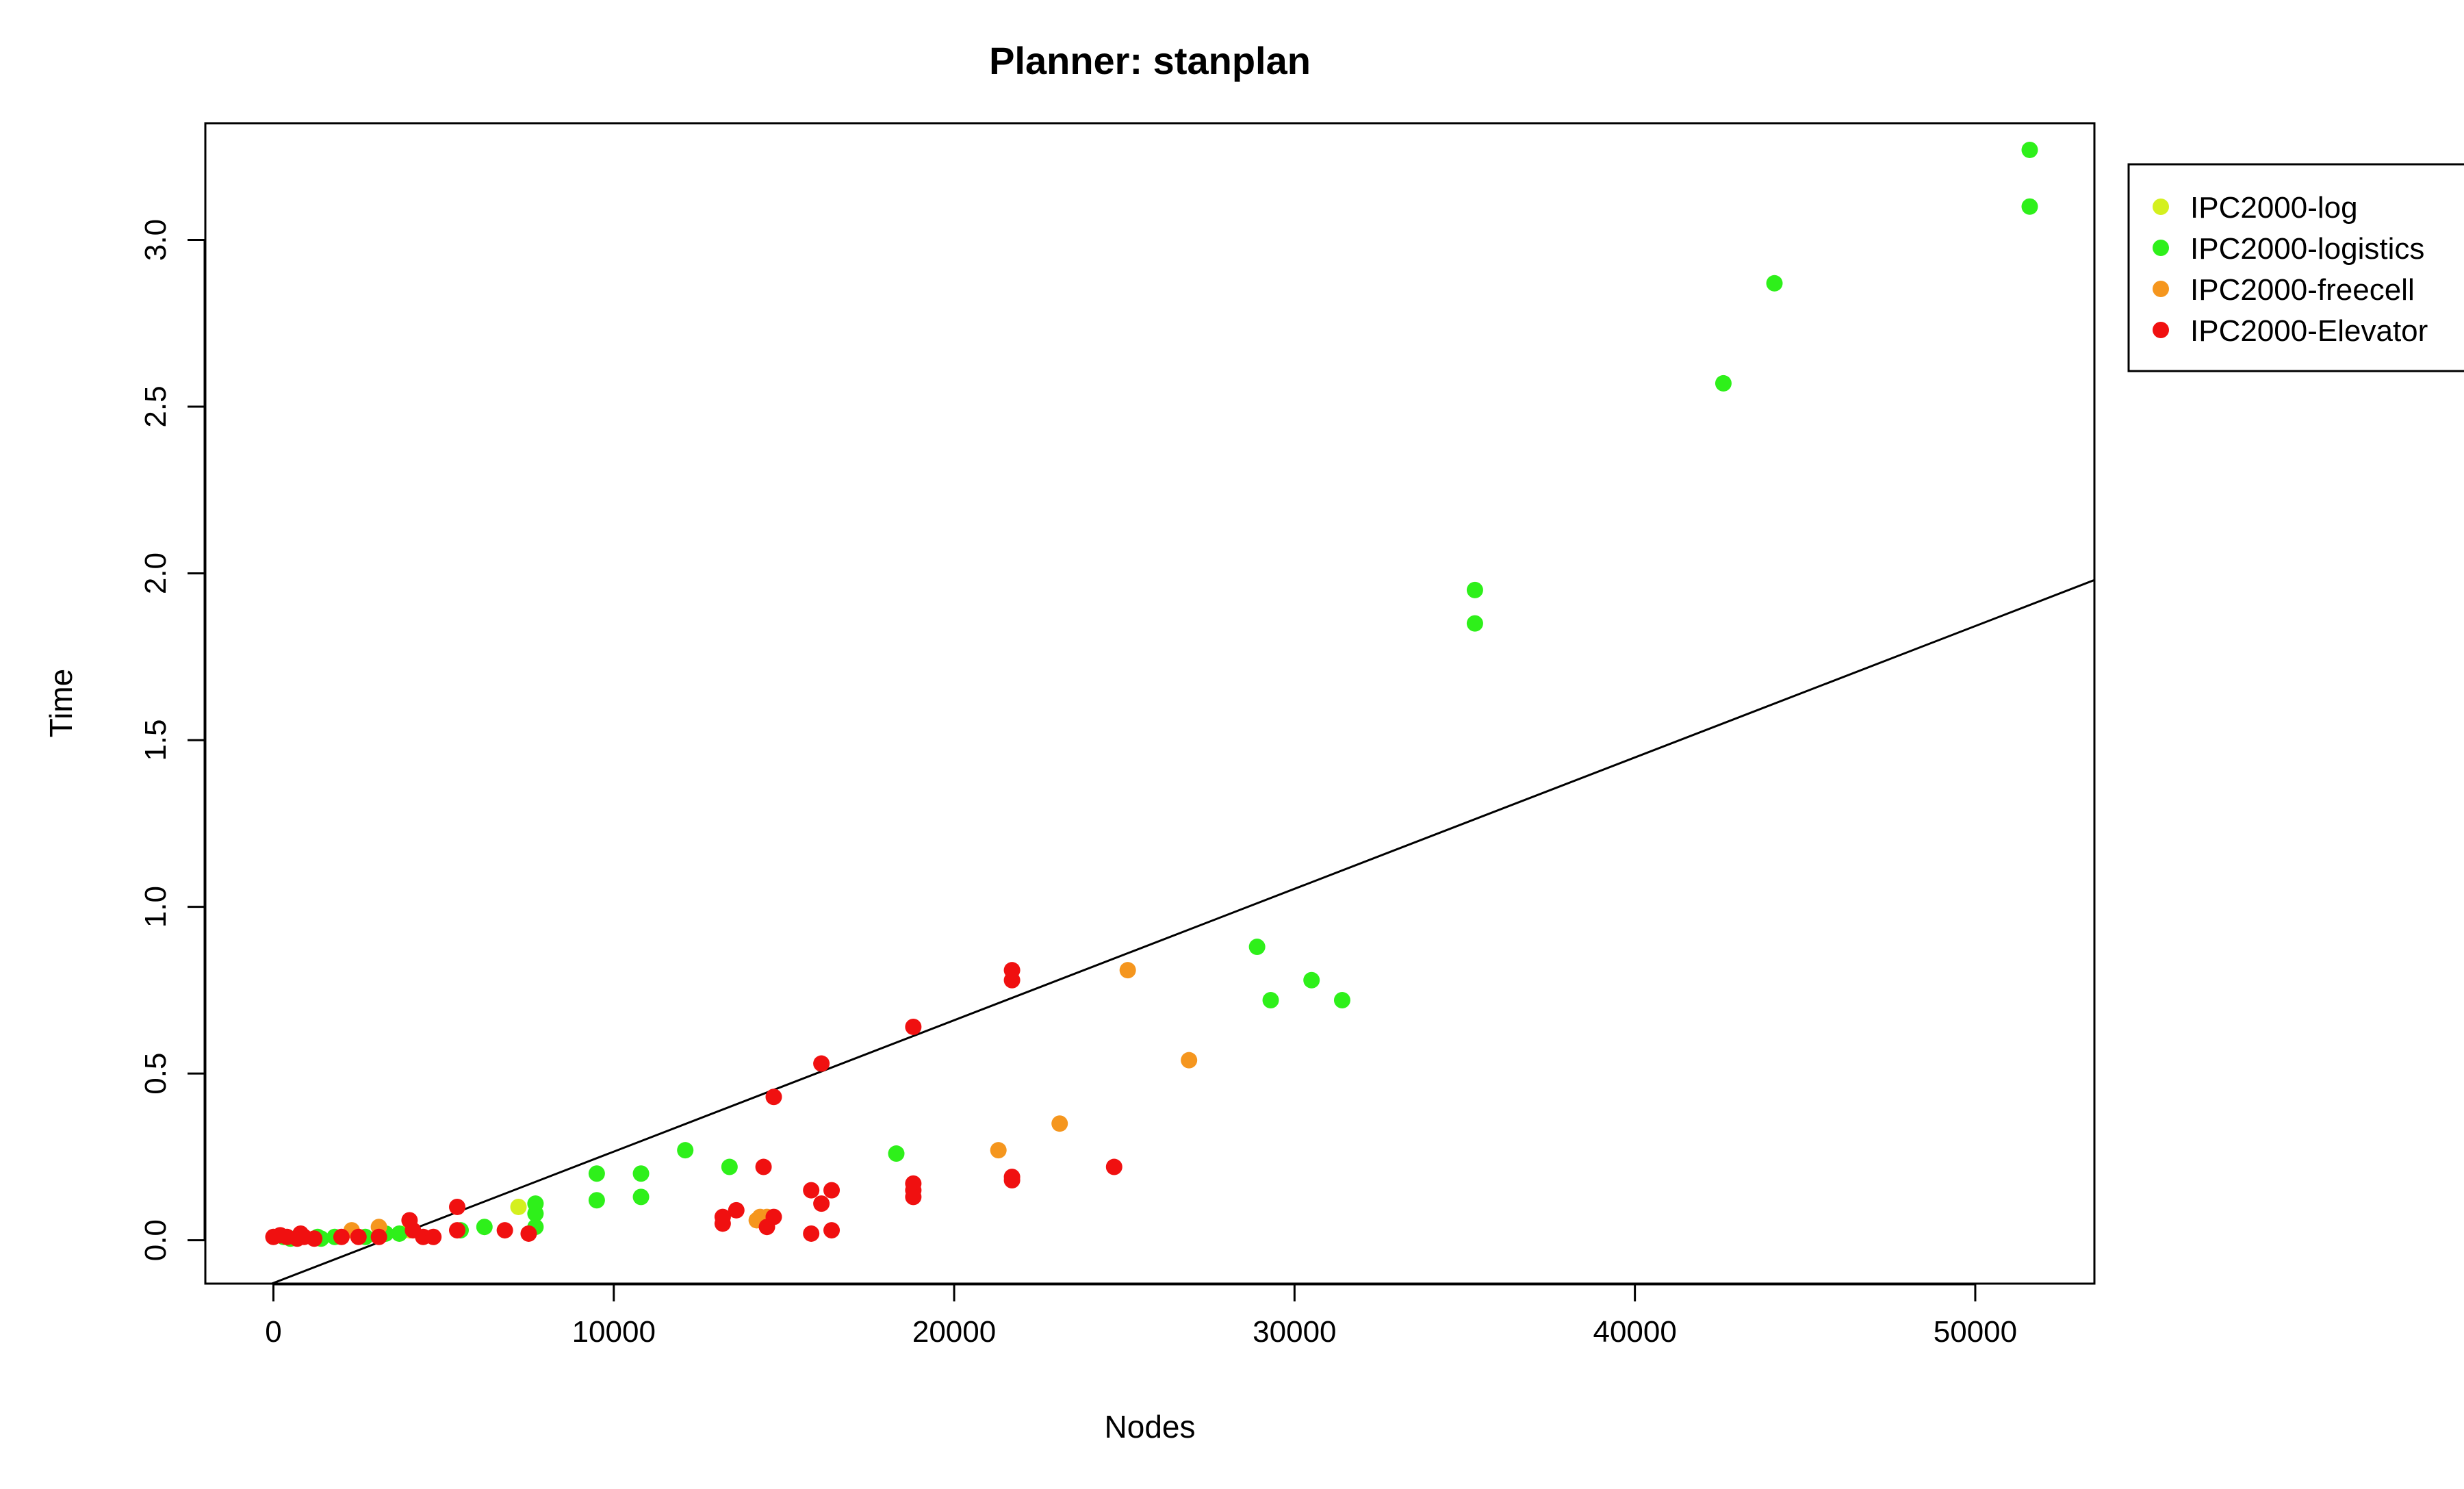 This screenshot has height=1489, width=2464. Describe the element at coordinates (2274, 208) in the screenshot. I see `legend-label: IPC2000-log` at that location.